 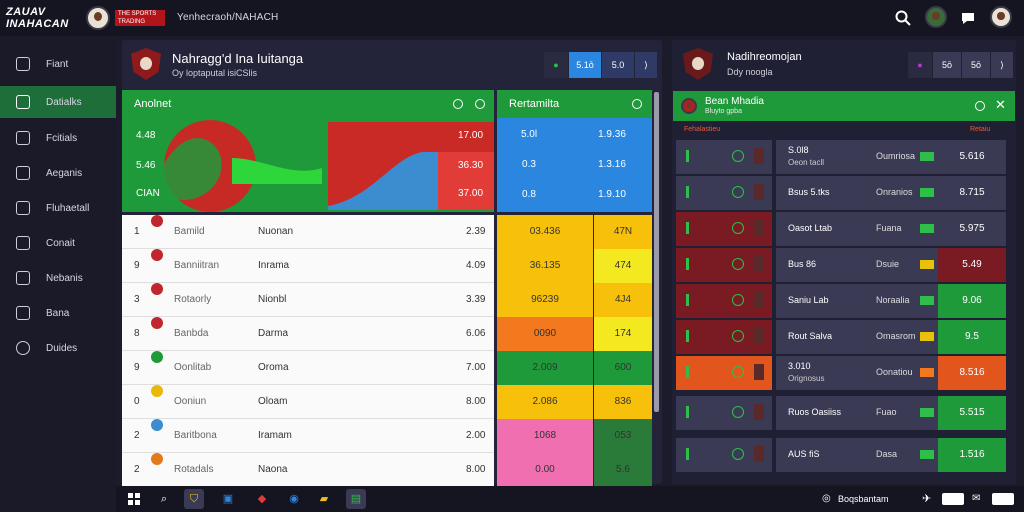 What do you see at coordinates (863, 499) in the screenshot?
I see `taskbar-status-label: Boqsbantam` at bounding box center [863, 499].